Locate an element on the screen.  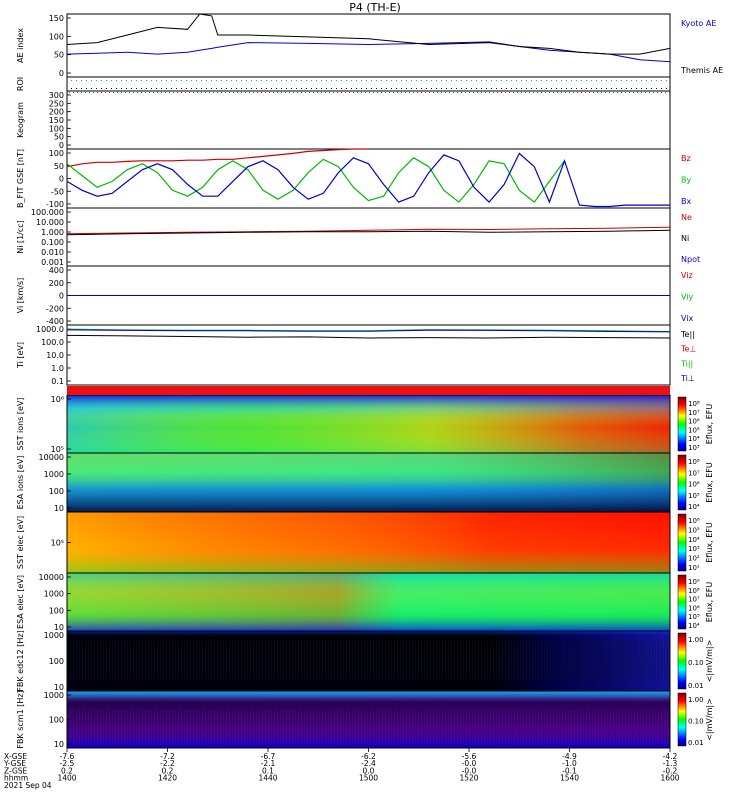
fbk_b-cbar-tick: 0.10 is located at coordinates (696, 722).